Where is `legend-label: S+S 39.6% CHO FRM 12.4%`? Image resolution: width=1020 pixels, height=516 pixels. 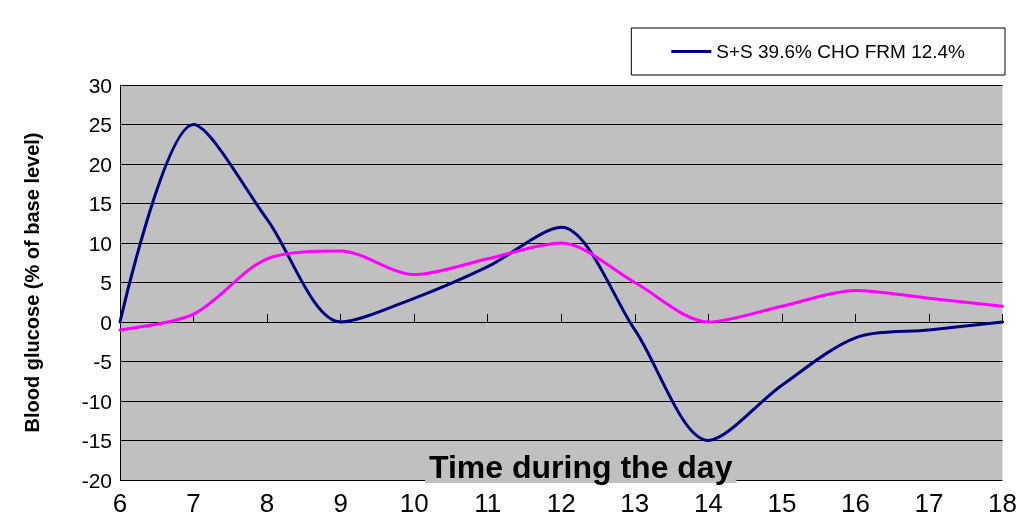 legend-label: S+S 39.6% CHO FRM 12.4% is located at coordinates (841, 51).